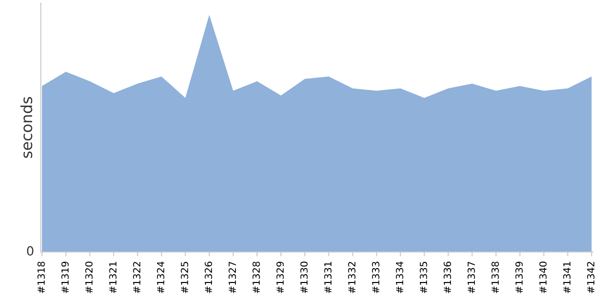 The height and width of the screenshot is (300, 600). I want to click on x-tick-label: #1327, so click(232, 278).